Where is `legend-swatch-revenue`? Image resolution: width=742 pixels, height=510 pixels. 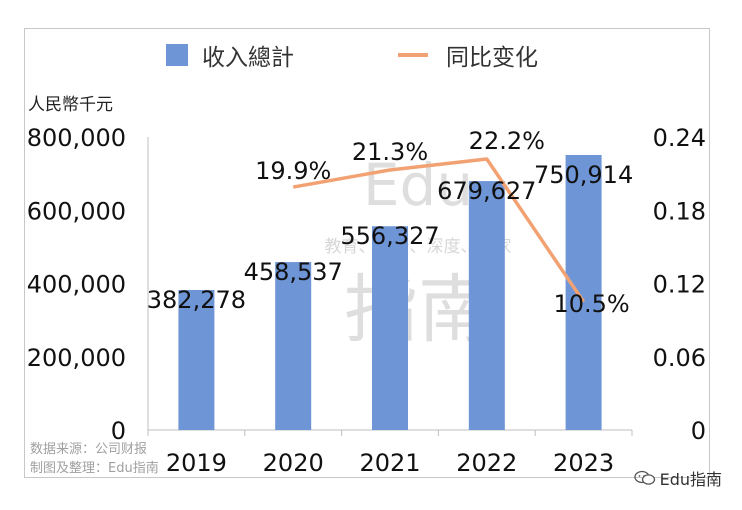
legend-swatch-revenue is located at coordinates (177, 55).